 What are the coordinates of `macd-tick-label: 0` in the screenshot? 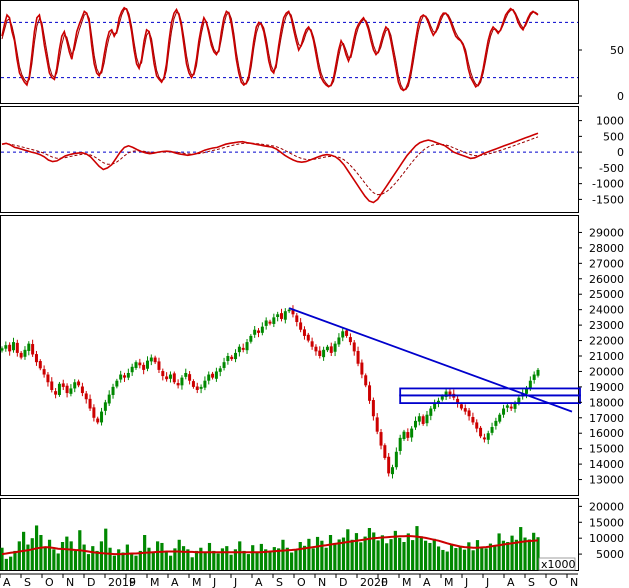 It's located at (620, 152).